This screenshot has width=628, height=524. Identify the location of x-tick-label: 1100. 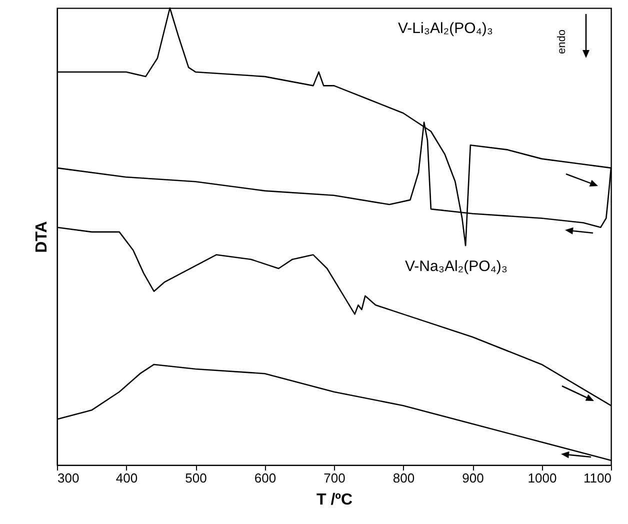
(598, 478).